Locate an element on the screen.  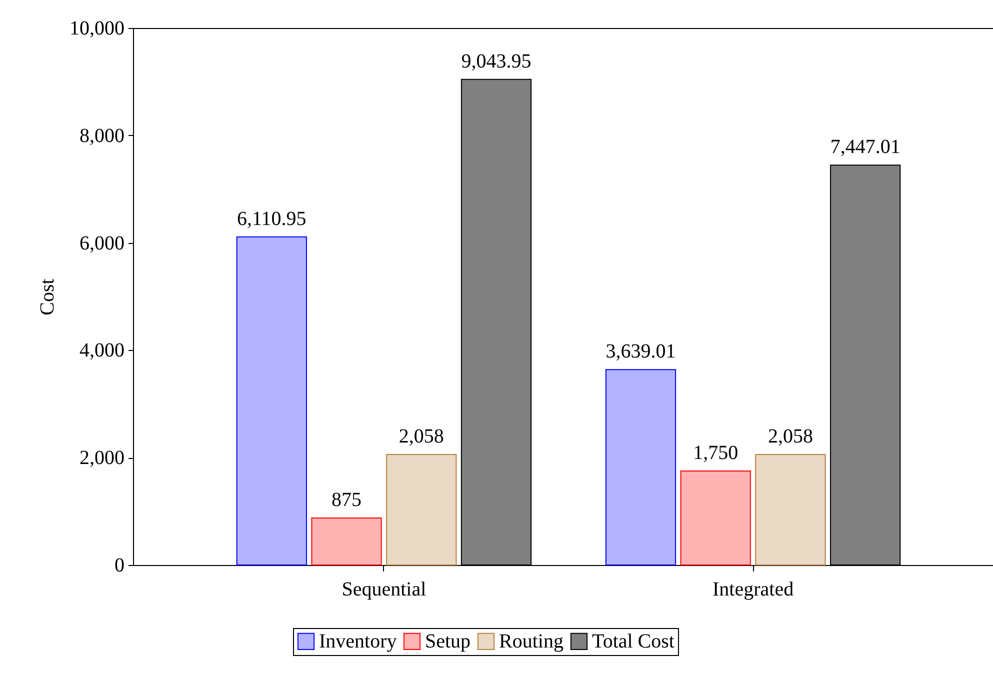
y-tick-label: 8,000 is located at coordinates (102, 135).